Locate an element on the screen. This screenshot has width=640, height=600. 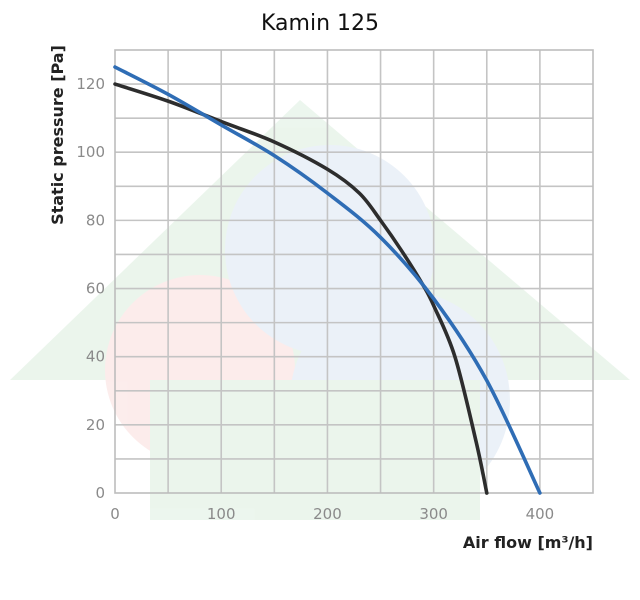
y-tick-label: 120 is located at coordinates (90, 84).